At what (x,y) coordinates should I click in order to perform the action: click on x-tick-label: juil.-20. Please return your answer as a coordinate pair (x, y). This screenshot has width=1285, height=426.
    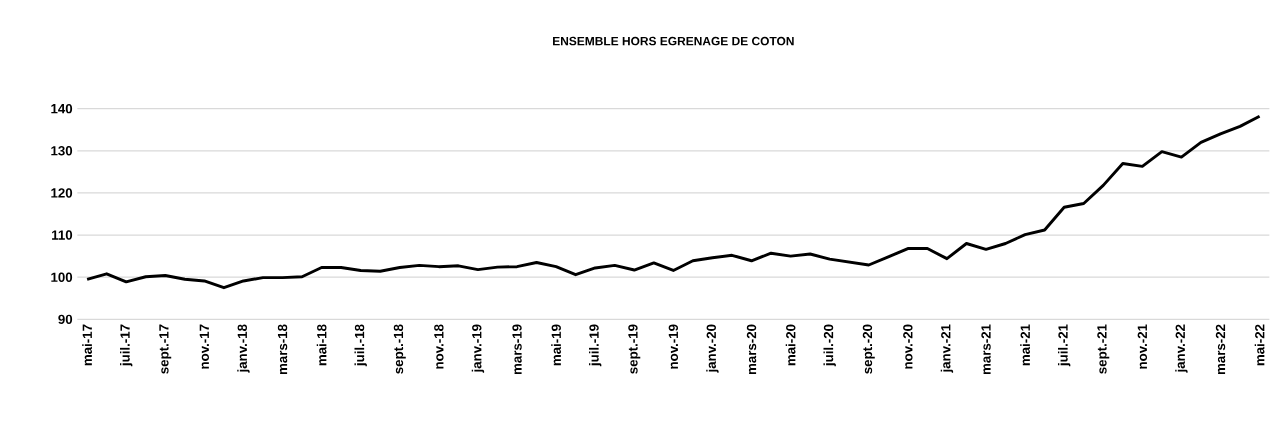
    Looking at the image, I should click on (829, 345).